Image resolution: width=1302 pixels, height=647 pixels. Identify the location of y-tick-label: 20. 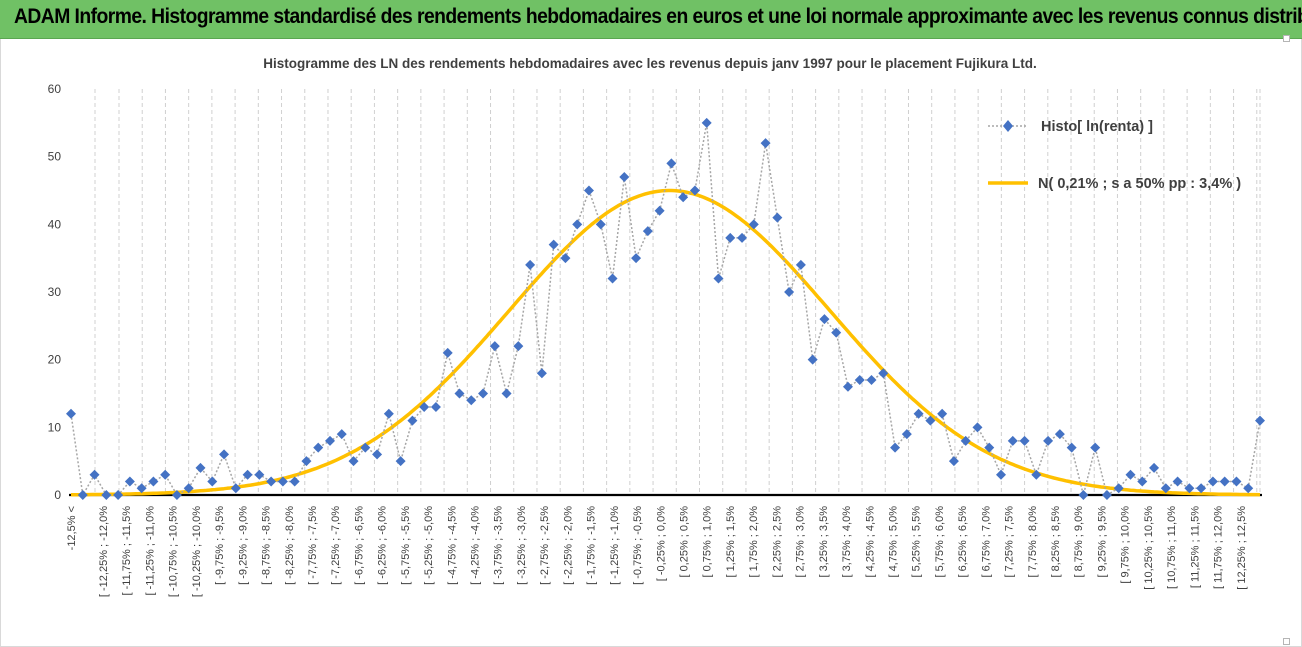
(55, 360).